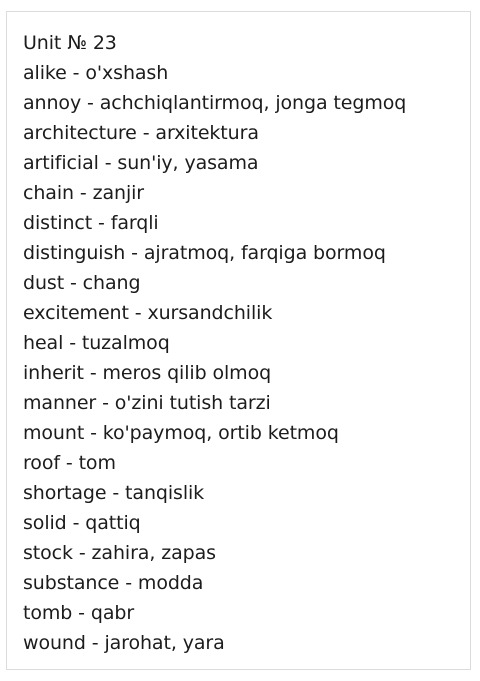 Image resolution: width=480 pixels, height=681 pixels. Describe the element at coordinates (91, 223) in the screenshot. I see `vocab-entry: distinct - farqli` at that location.